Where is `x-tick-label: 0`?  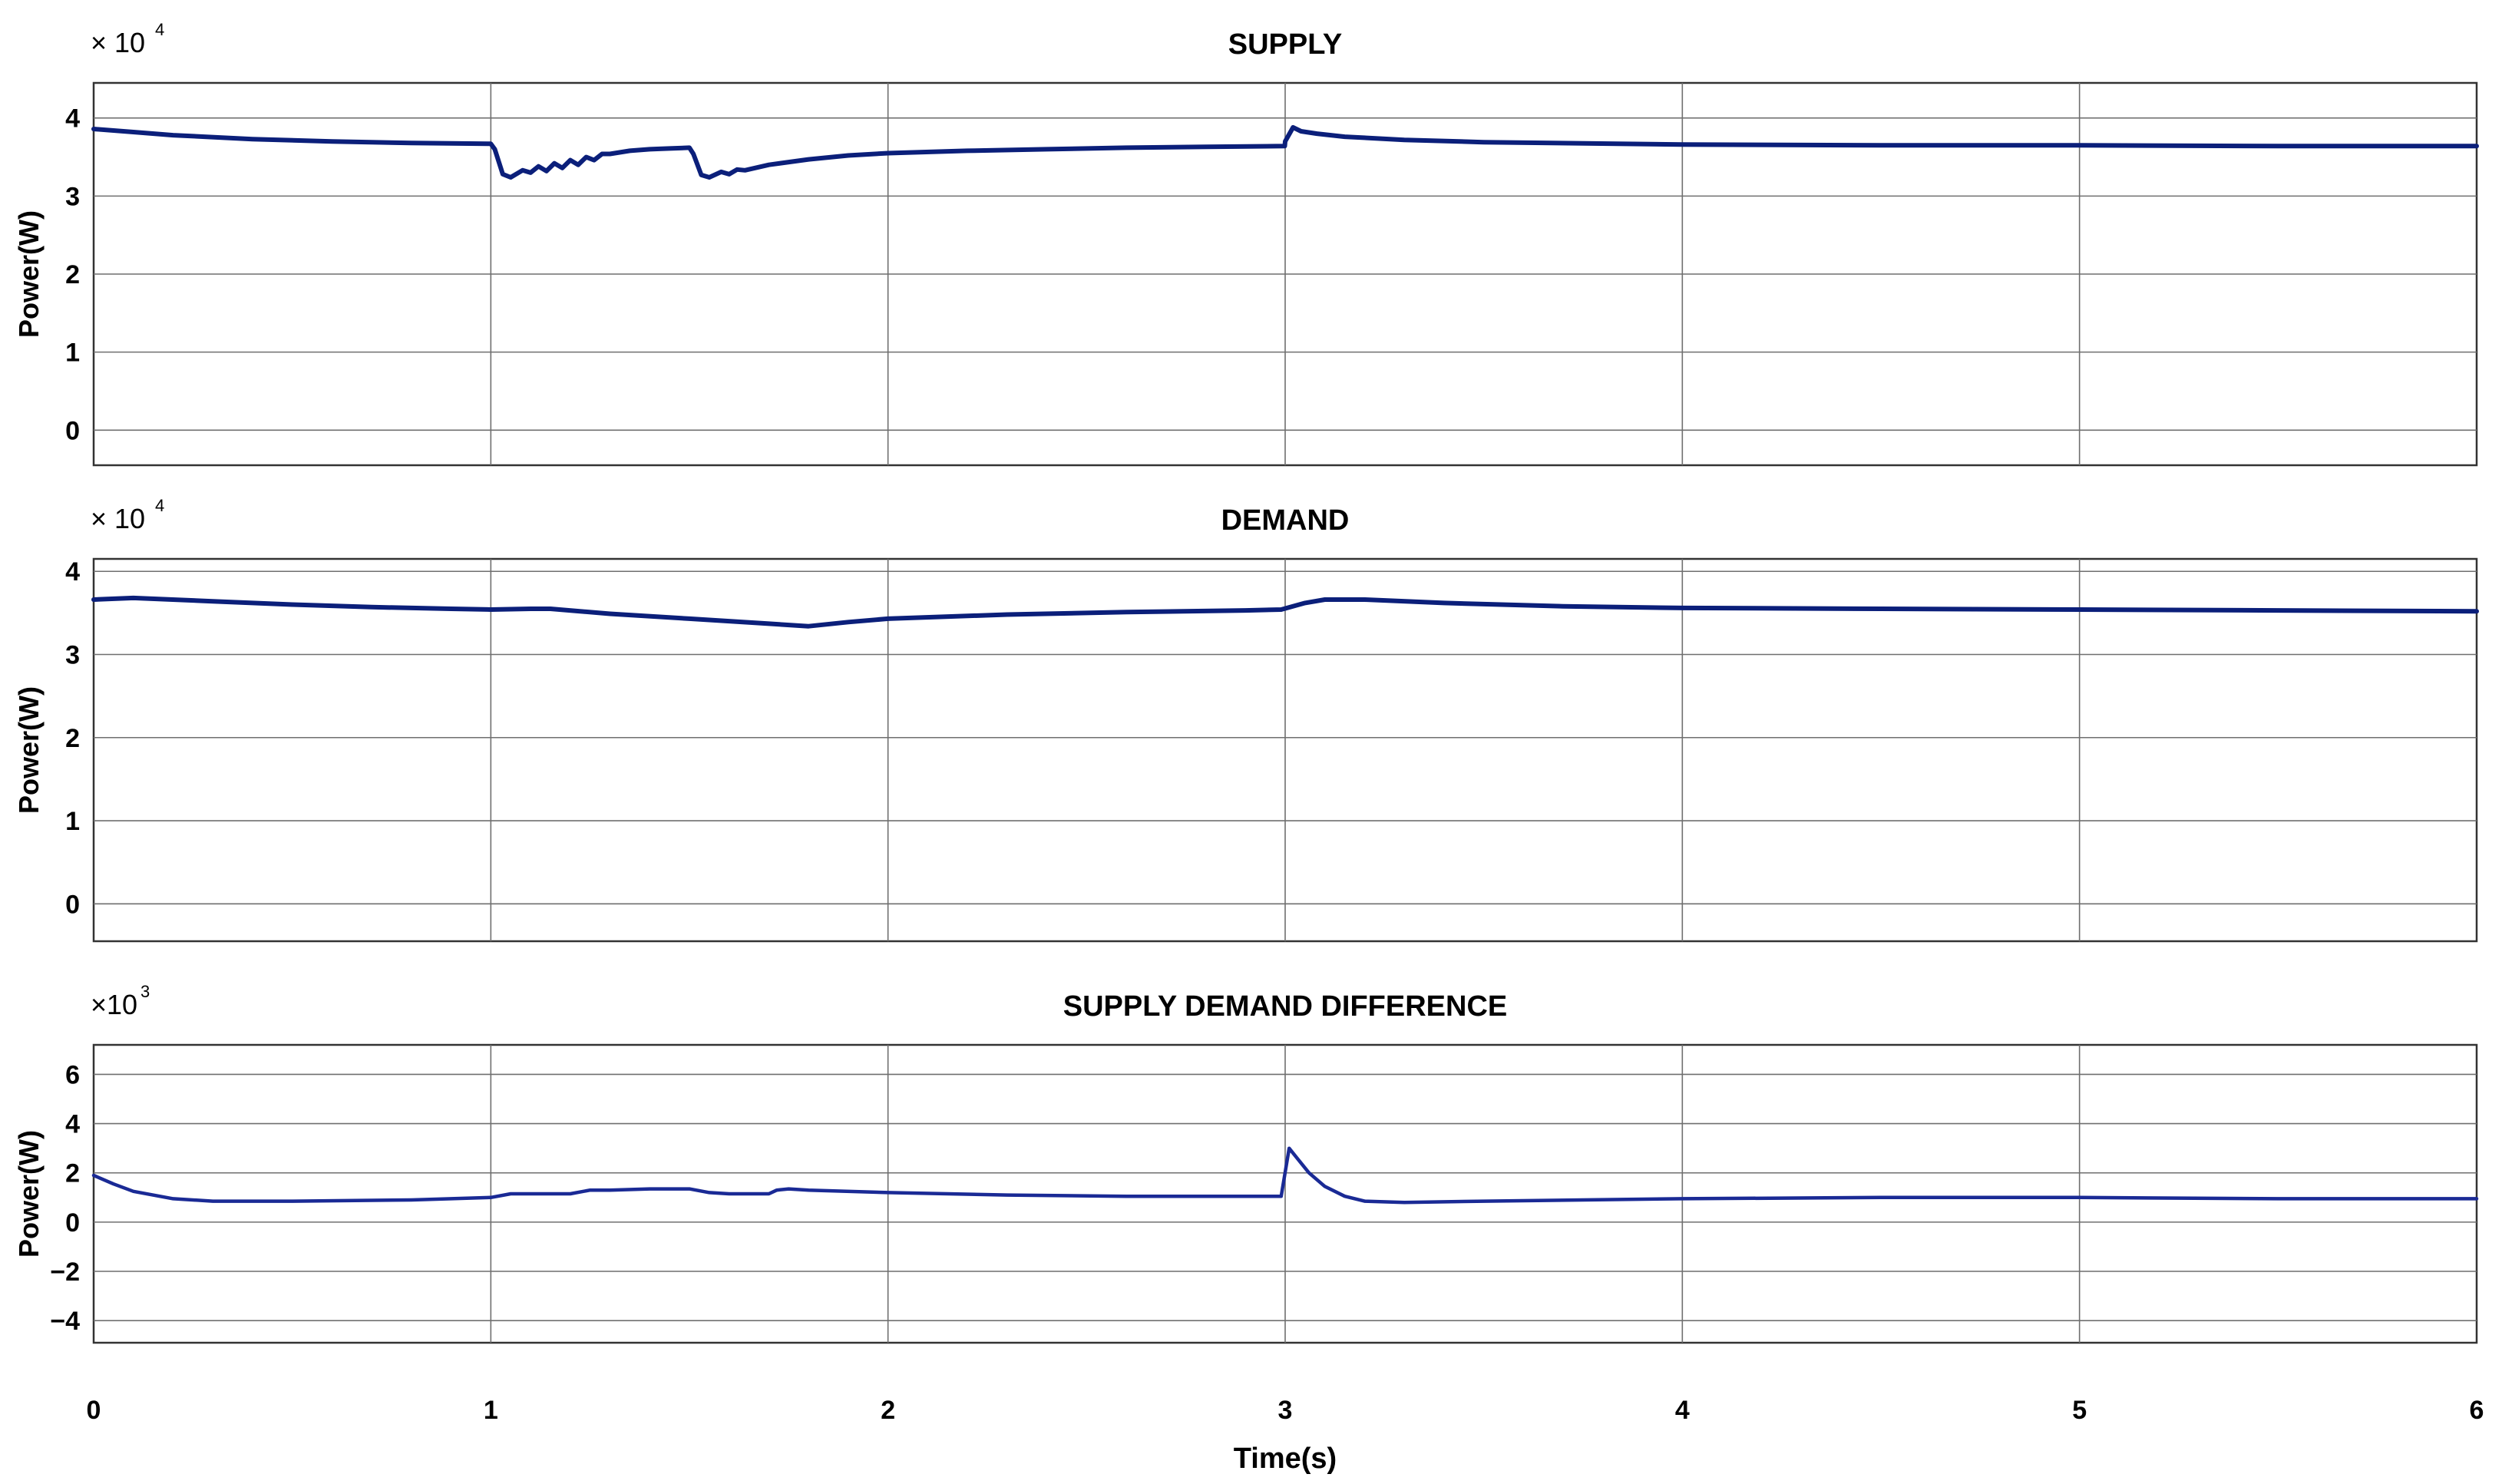 x-tick-label: 0 is located at coordinates (94, 1410).